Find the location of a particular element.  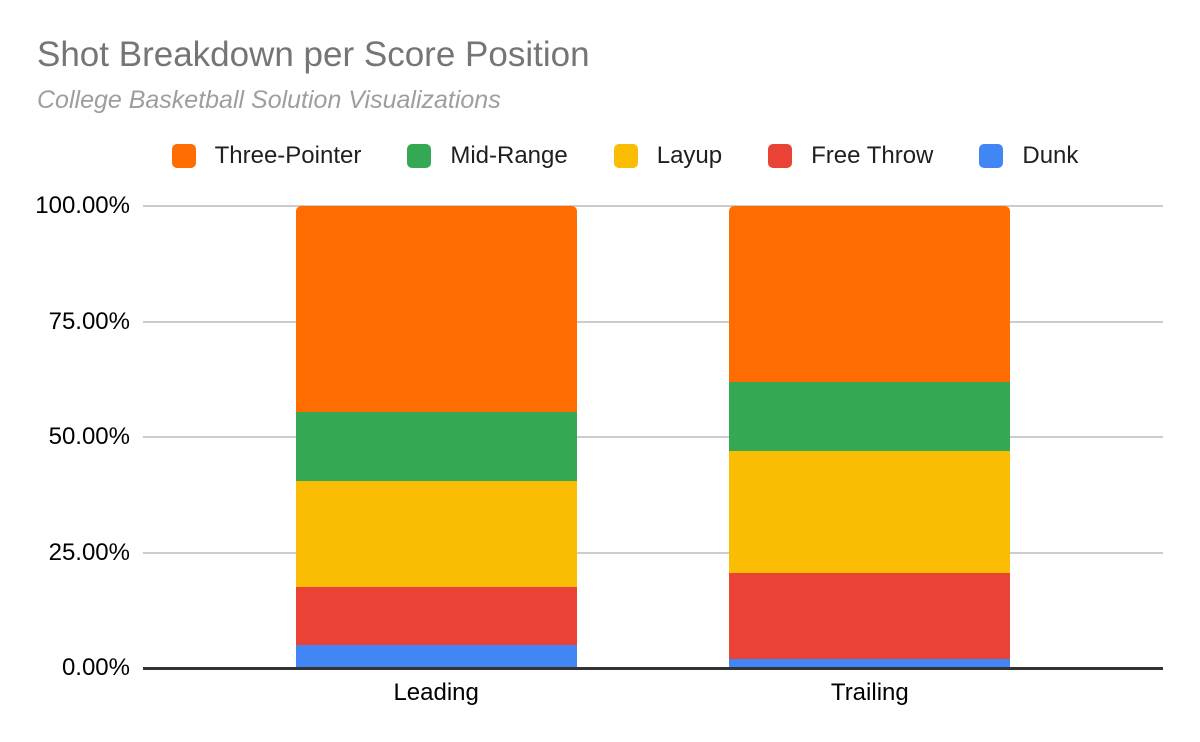

bar-trailing-segment-layup is located at coordinates (870, 512).